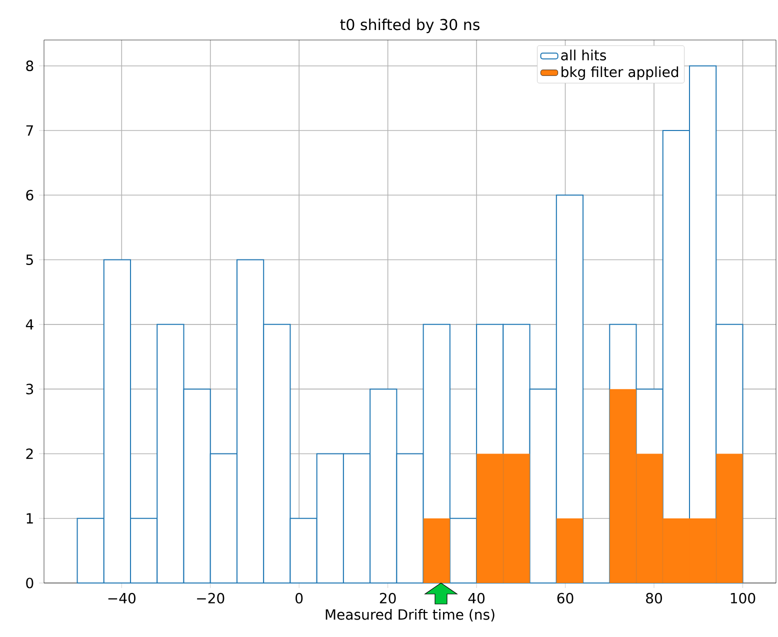  Describe the element at coordinates (29, 453) in the screenshot. I see `y-tick-label: 2` at that location.